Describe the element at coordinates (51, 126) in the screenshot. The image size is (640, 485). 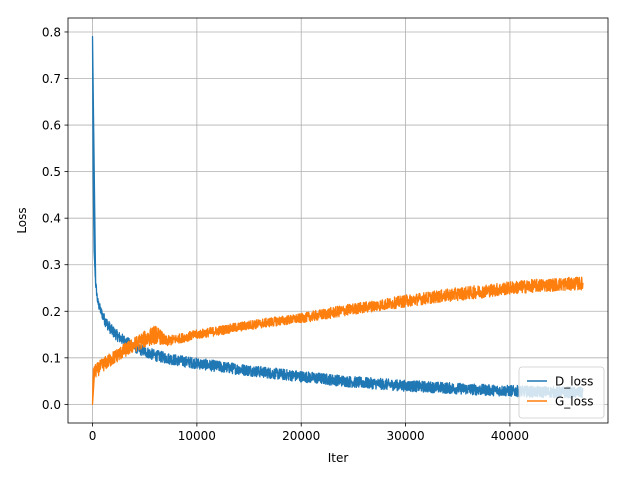
I see `y-tick-label: 0.6` at that location.